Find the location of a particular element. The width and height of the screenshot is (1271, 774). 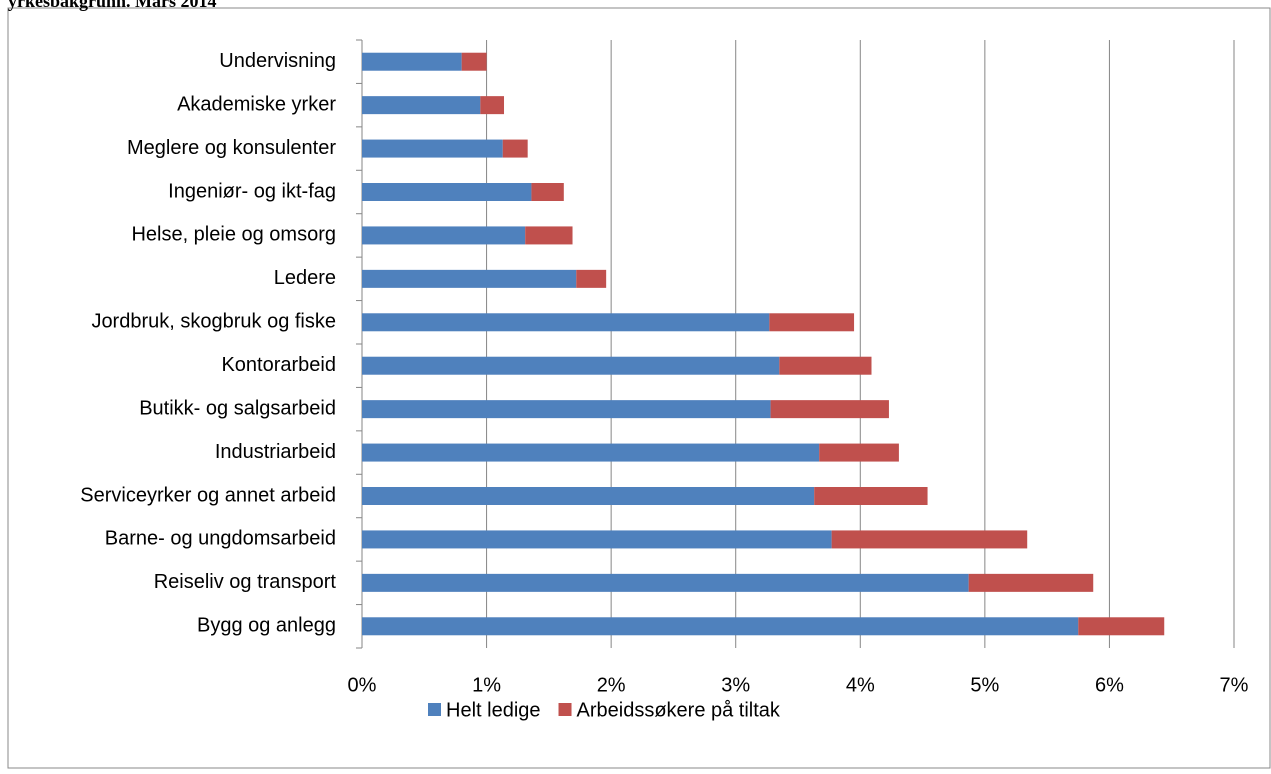

x-tick-label: 4% is located at coordinates (860, 685).